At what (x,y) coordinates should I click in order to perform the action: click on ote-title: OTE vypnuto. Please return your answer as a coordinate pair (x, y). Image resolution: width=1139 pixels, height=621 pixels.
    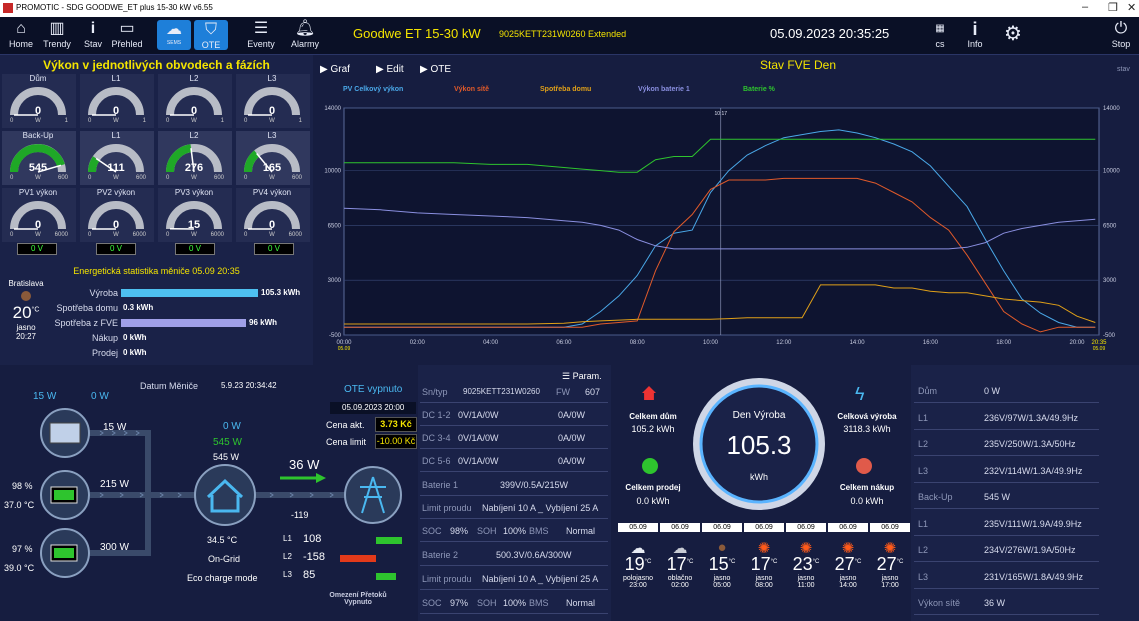
    Looking at the image, I should click on (373, 389).